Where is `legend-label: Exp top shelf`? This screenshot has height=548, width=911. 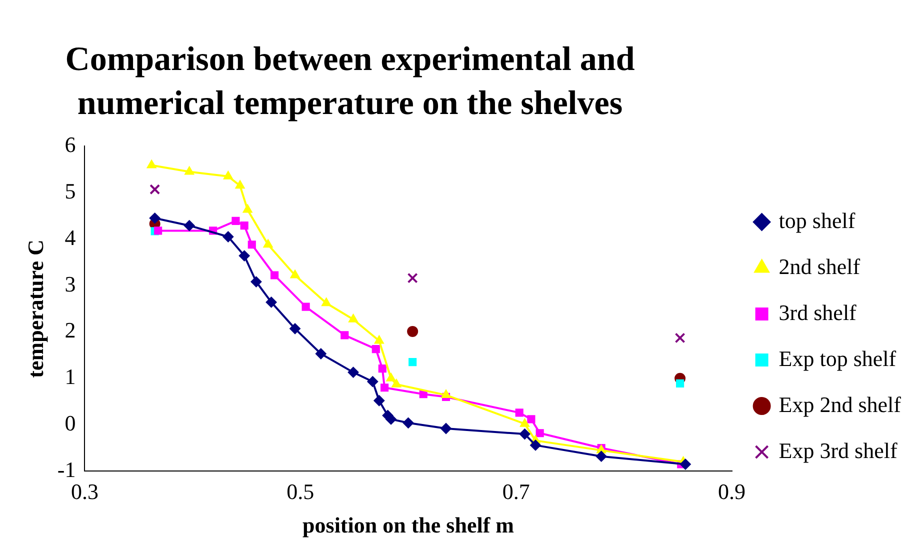 legend-label: Exp top shelf is located at coordinates (837, 358).